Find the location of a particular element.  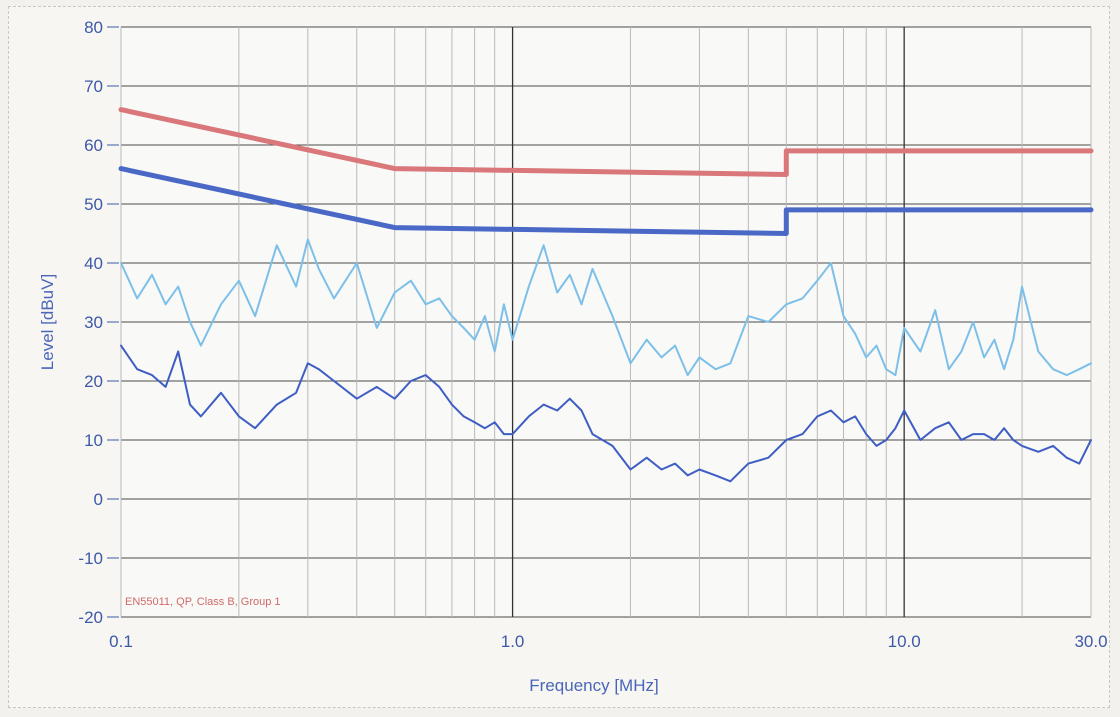

y-tick-label: 70 is located at coordinates (93, 86).